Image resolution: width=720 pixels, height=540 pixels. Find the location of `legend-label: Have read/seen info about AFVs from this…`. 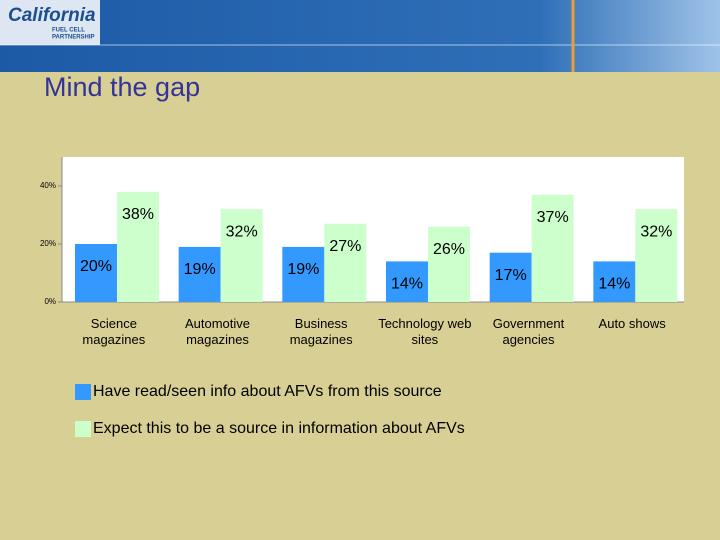

legend-label: Have read/seen info about AFVs from this… is located at coordinates (267, 391).